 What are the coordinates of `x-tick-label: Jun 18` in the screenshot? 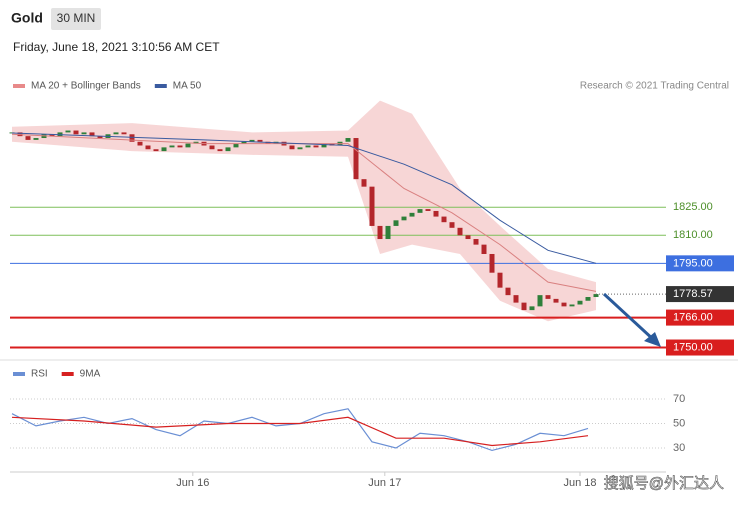 It's located at (579, 483).